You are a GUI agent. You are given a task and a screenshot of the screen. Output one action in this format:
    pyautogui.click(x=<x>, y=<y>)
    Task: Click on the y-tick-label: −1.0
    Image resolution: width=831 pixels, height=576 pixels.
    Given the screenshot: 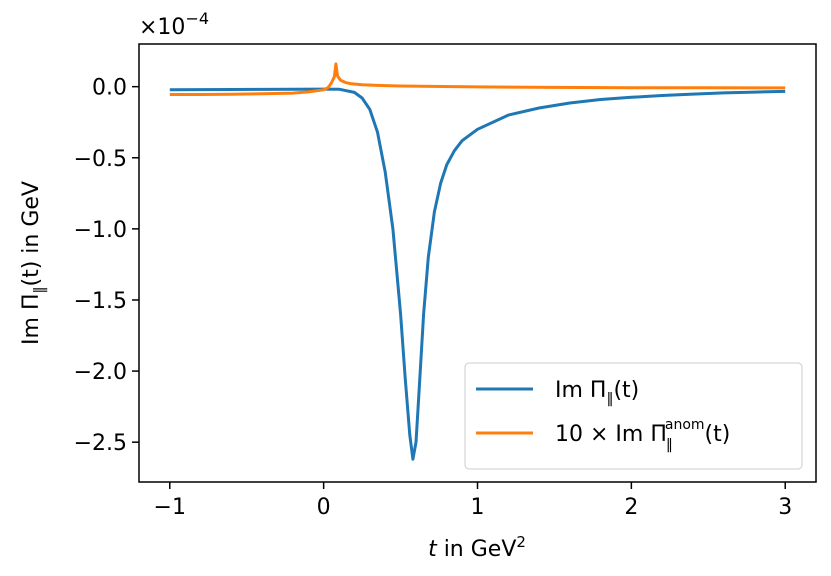 What is the action you would take?
    pyautogui.click(x=100, y=230)
    